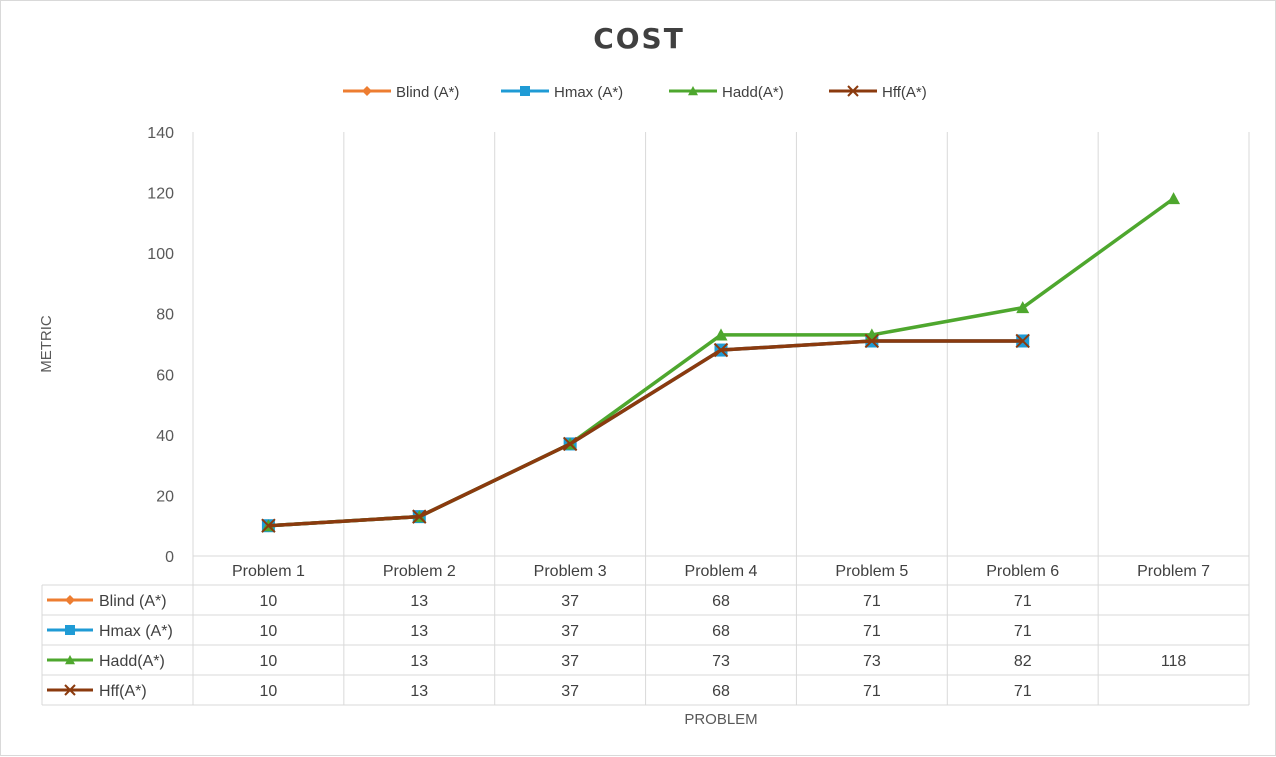 Image resolution: width=1276 pixels, height=757 pixels. I want to click on category-label: Problem 6, so click(1022, 571).